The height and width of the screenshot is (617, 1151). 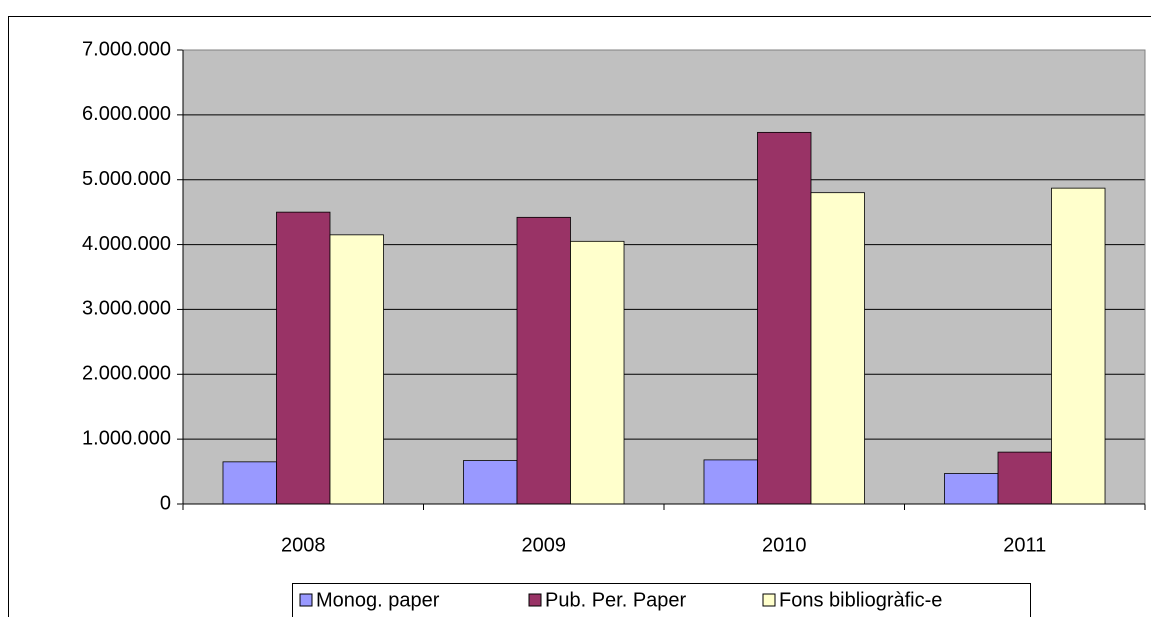 I want to click on y-tick-label: 5.000.000, so click(x=126, y=179).